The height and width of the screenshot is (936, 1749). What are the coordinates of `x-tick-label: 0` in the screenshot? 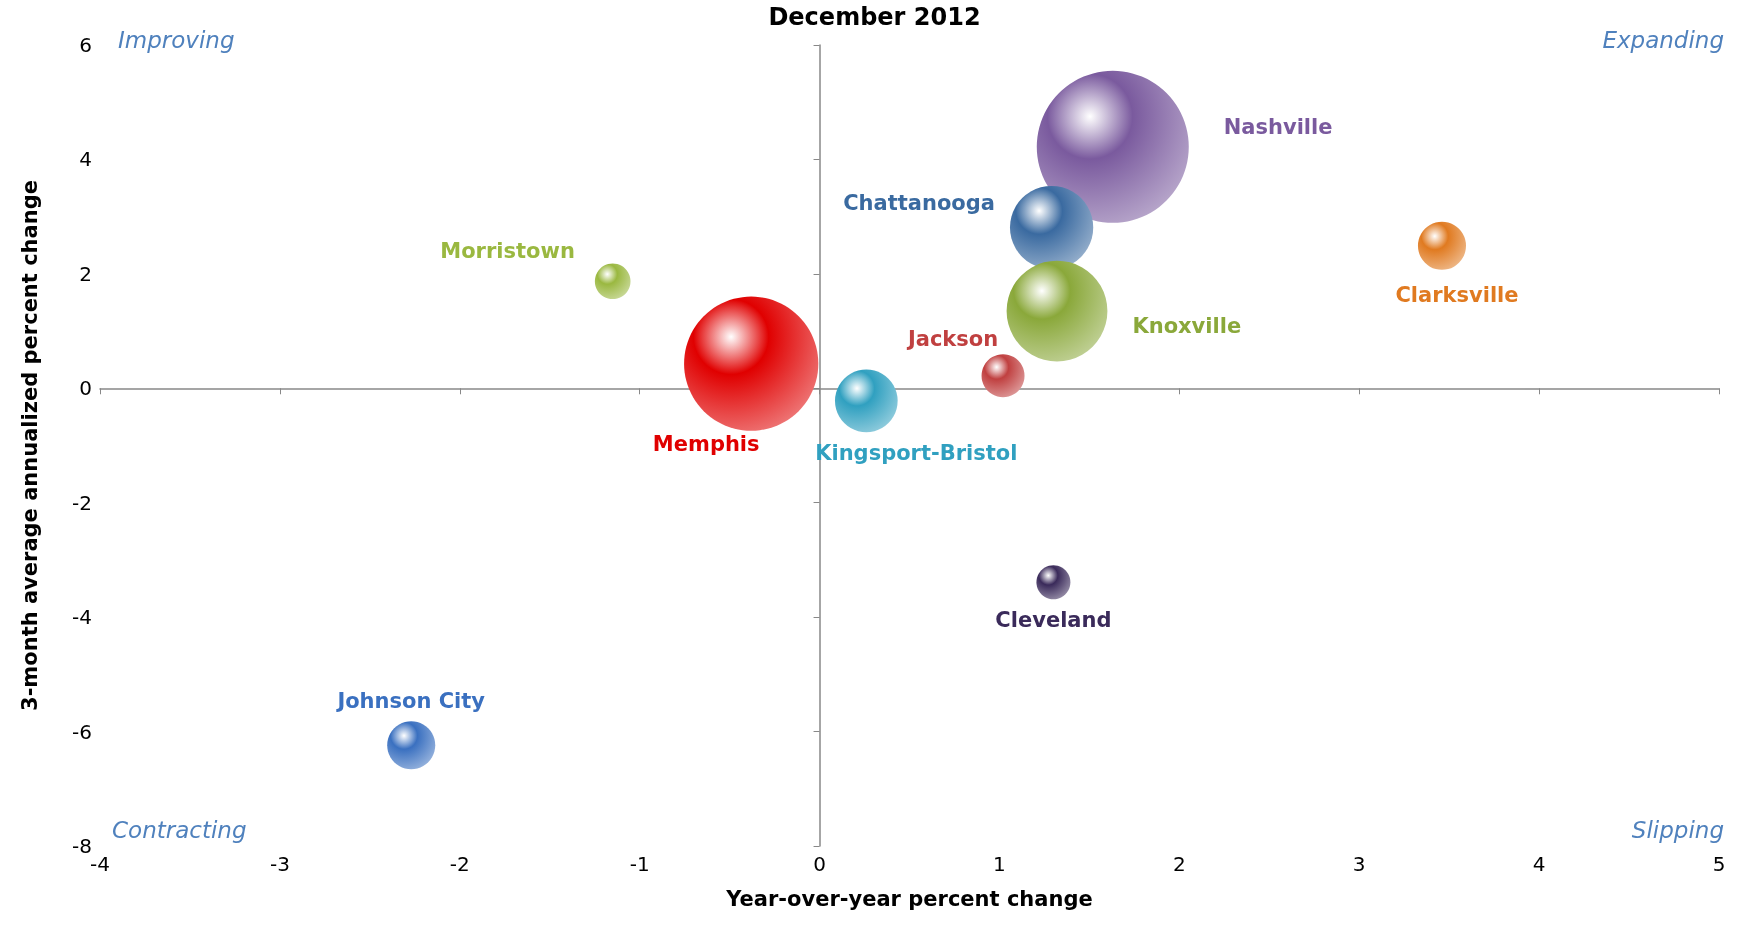 It's located at (819, 864).